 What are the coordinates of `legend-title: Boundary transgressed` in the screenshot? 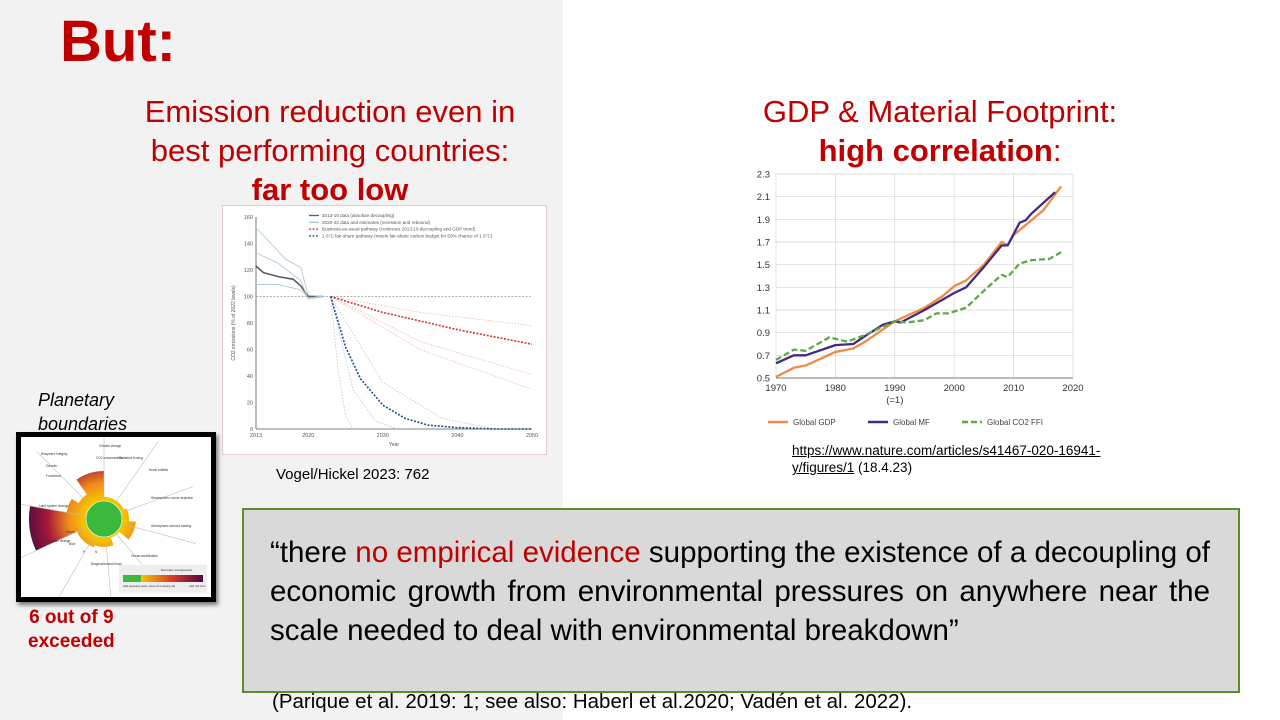 It's located at (176, 570).